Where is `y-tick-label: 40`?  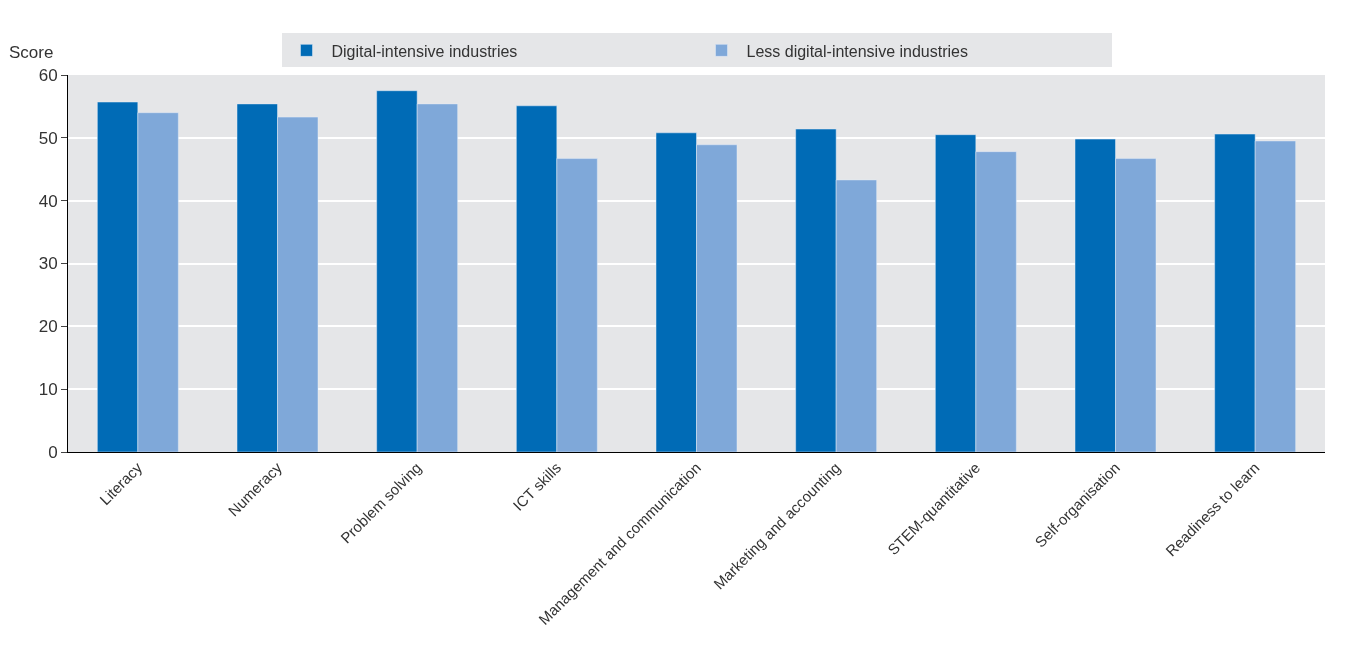
y-tick-label: 40 is located at coordinates (48, 201).